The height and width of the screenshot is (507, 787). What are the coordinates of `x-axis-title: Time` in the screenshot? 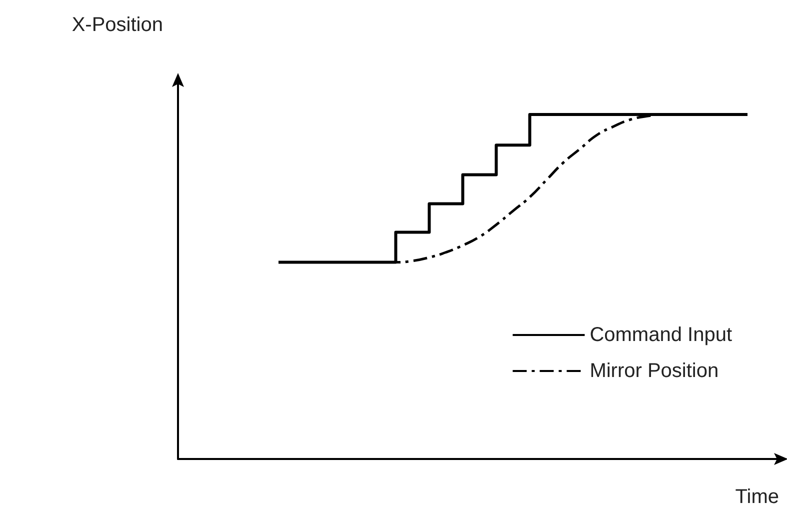 It's located at (757, 496).